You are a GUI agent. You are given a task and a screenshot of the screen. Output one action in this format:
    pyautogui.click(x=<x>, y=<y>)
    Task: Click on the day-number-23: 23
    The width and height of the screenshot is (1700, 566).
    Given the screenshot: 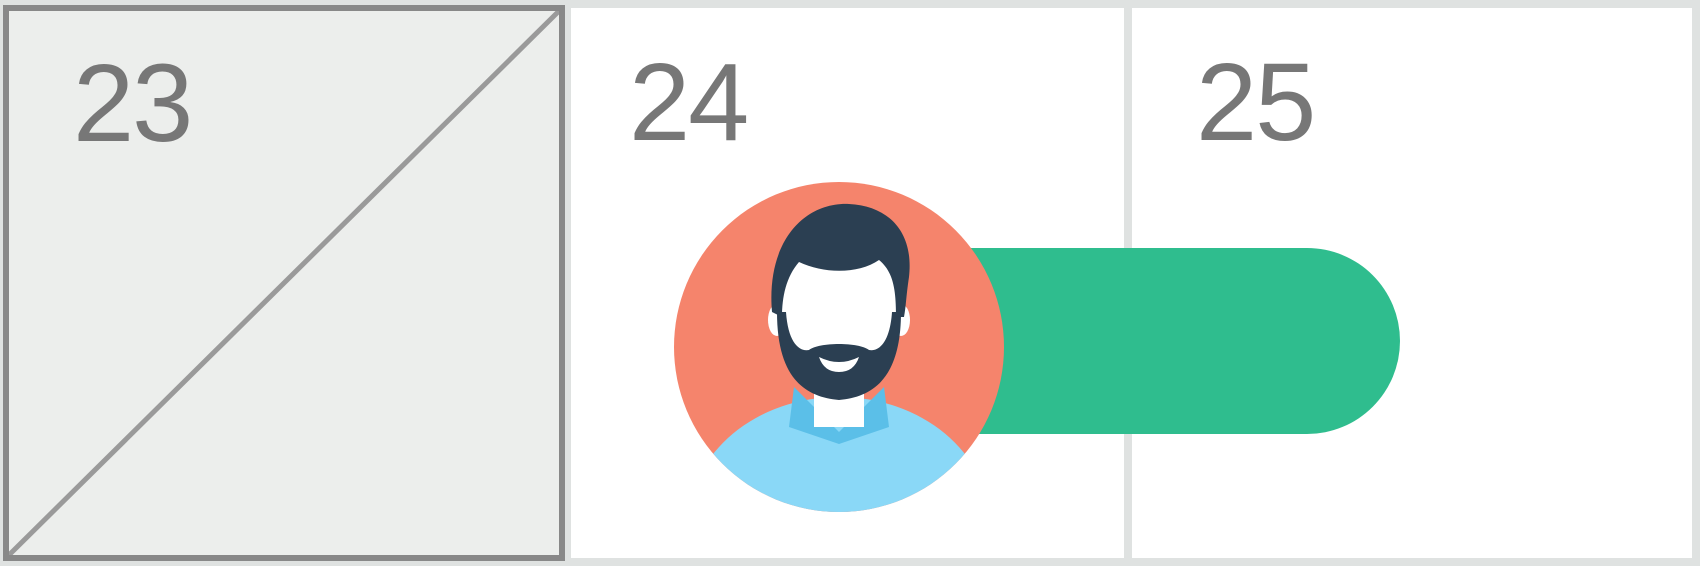 What is the action you would take?
    pyautogui.click(x=133, y=103)
    